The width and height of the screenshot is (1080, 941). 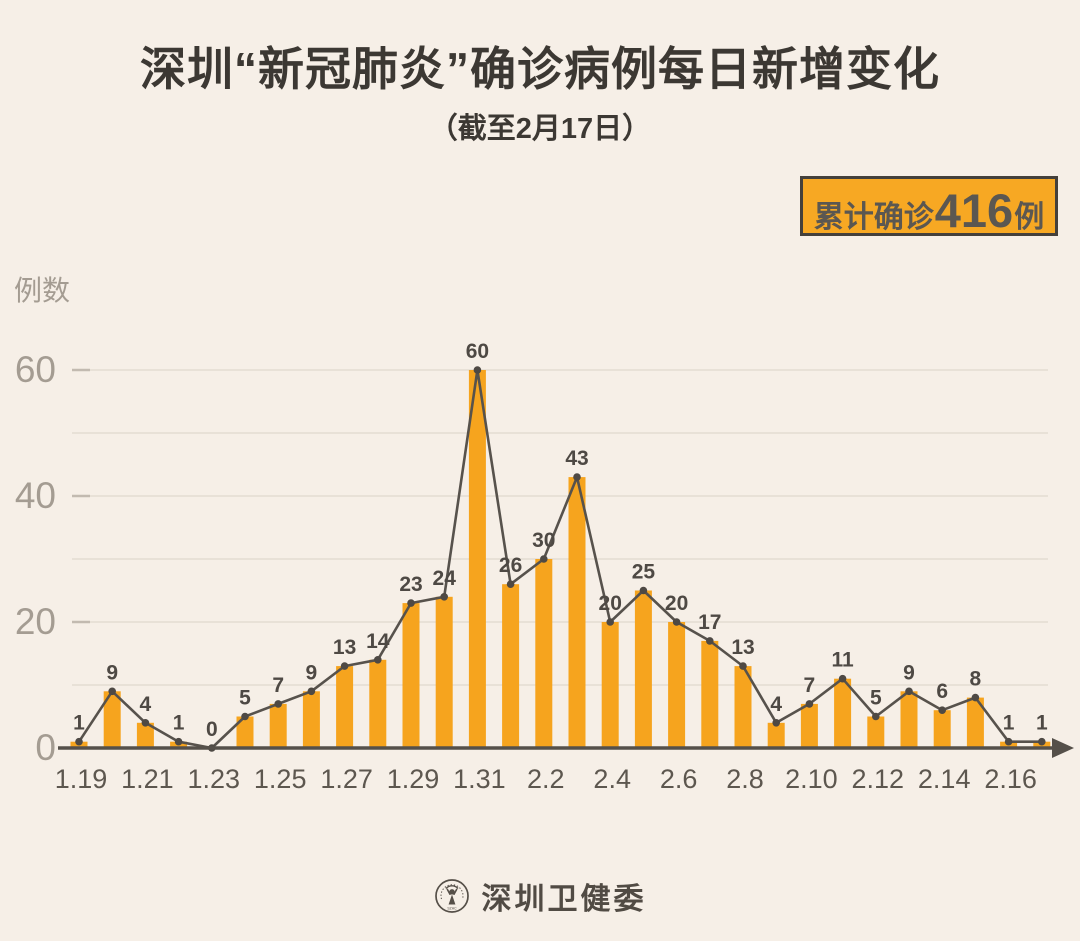 I want to click on value-label-1.21: 4, so click(x=146, y=704).